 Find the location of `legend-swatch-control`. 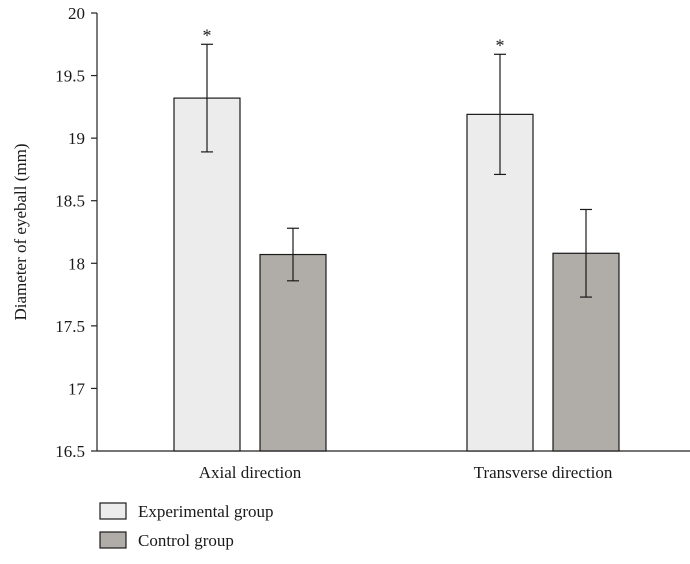

legend-swatch-control is located at coordinates (113, 540).